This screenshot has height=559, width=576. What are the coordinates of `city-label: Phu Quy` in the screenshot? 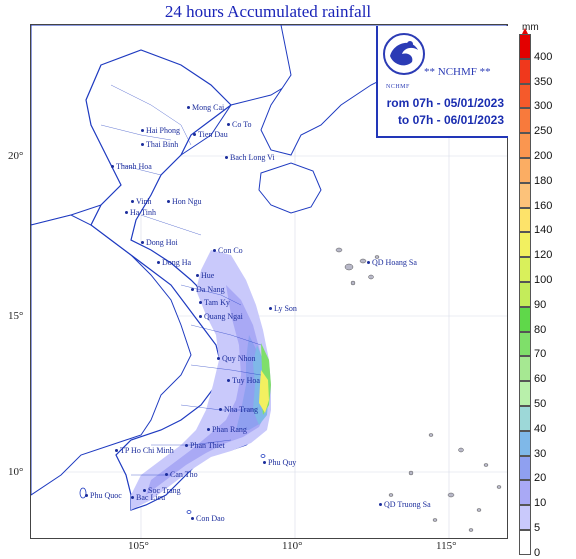 It's located at (282, 462).